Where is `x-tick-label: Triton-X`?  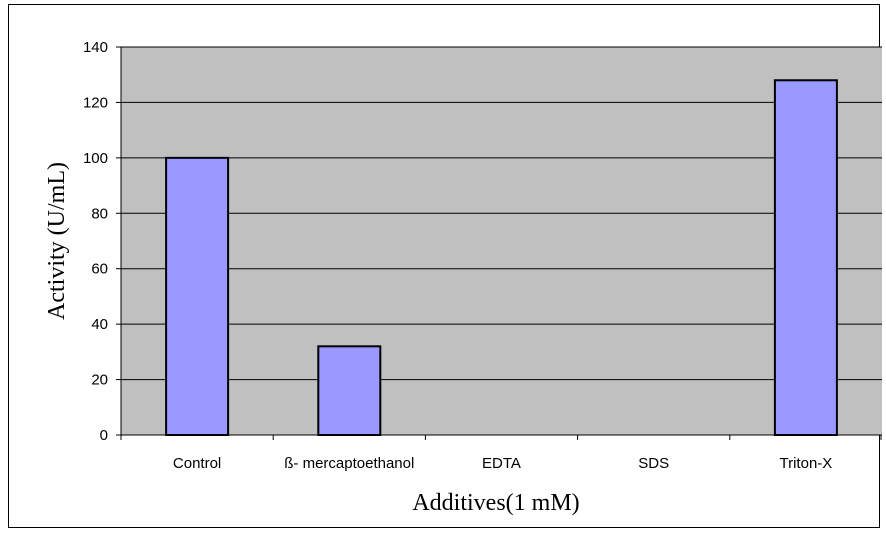
x-tick-label: Triton-X is located at coordinates (806, 463).